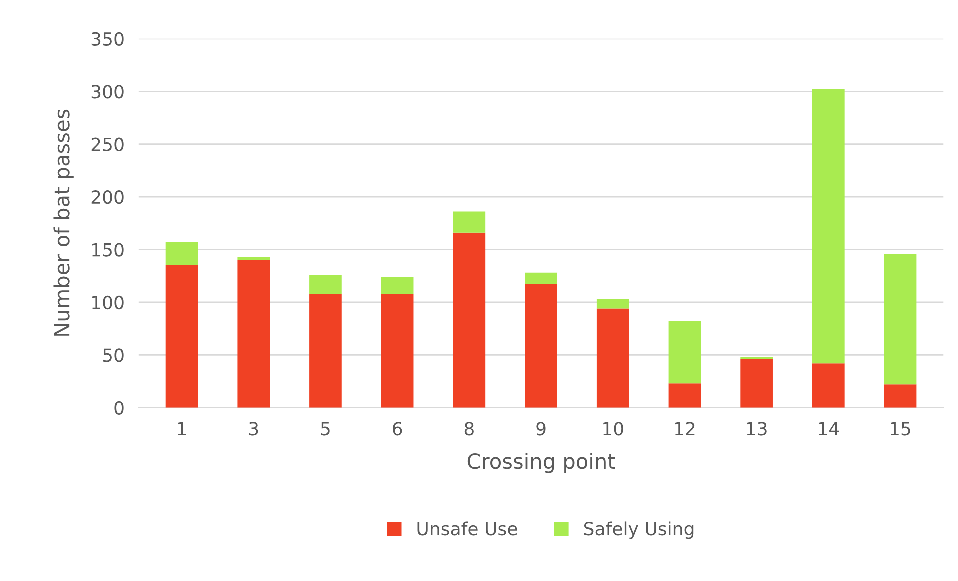  Describe the element at coordinates (254, 429) in the screenshot. I see `x-tick-label: 3` at that location.